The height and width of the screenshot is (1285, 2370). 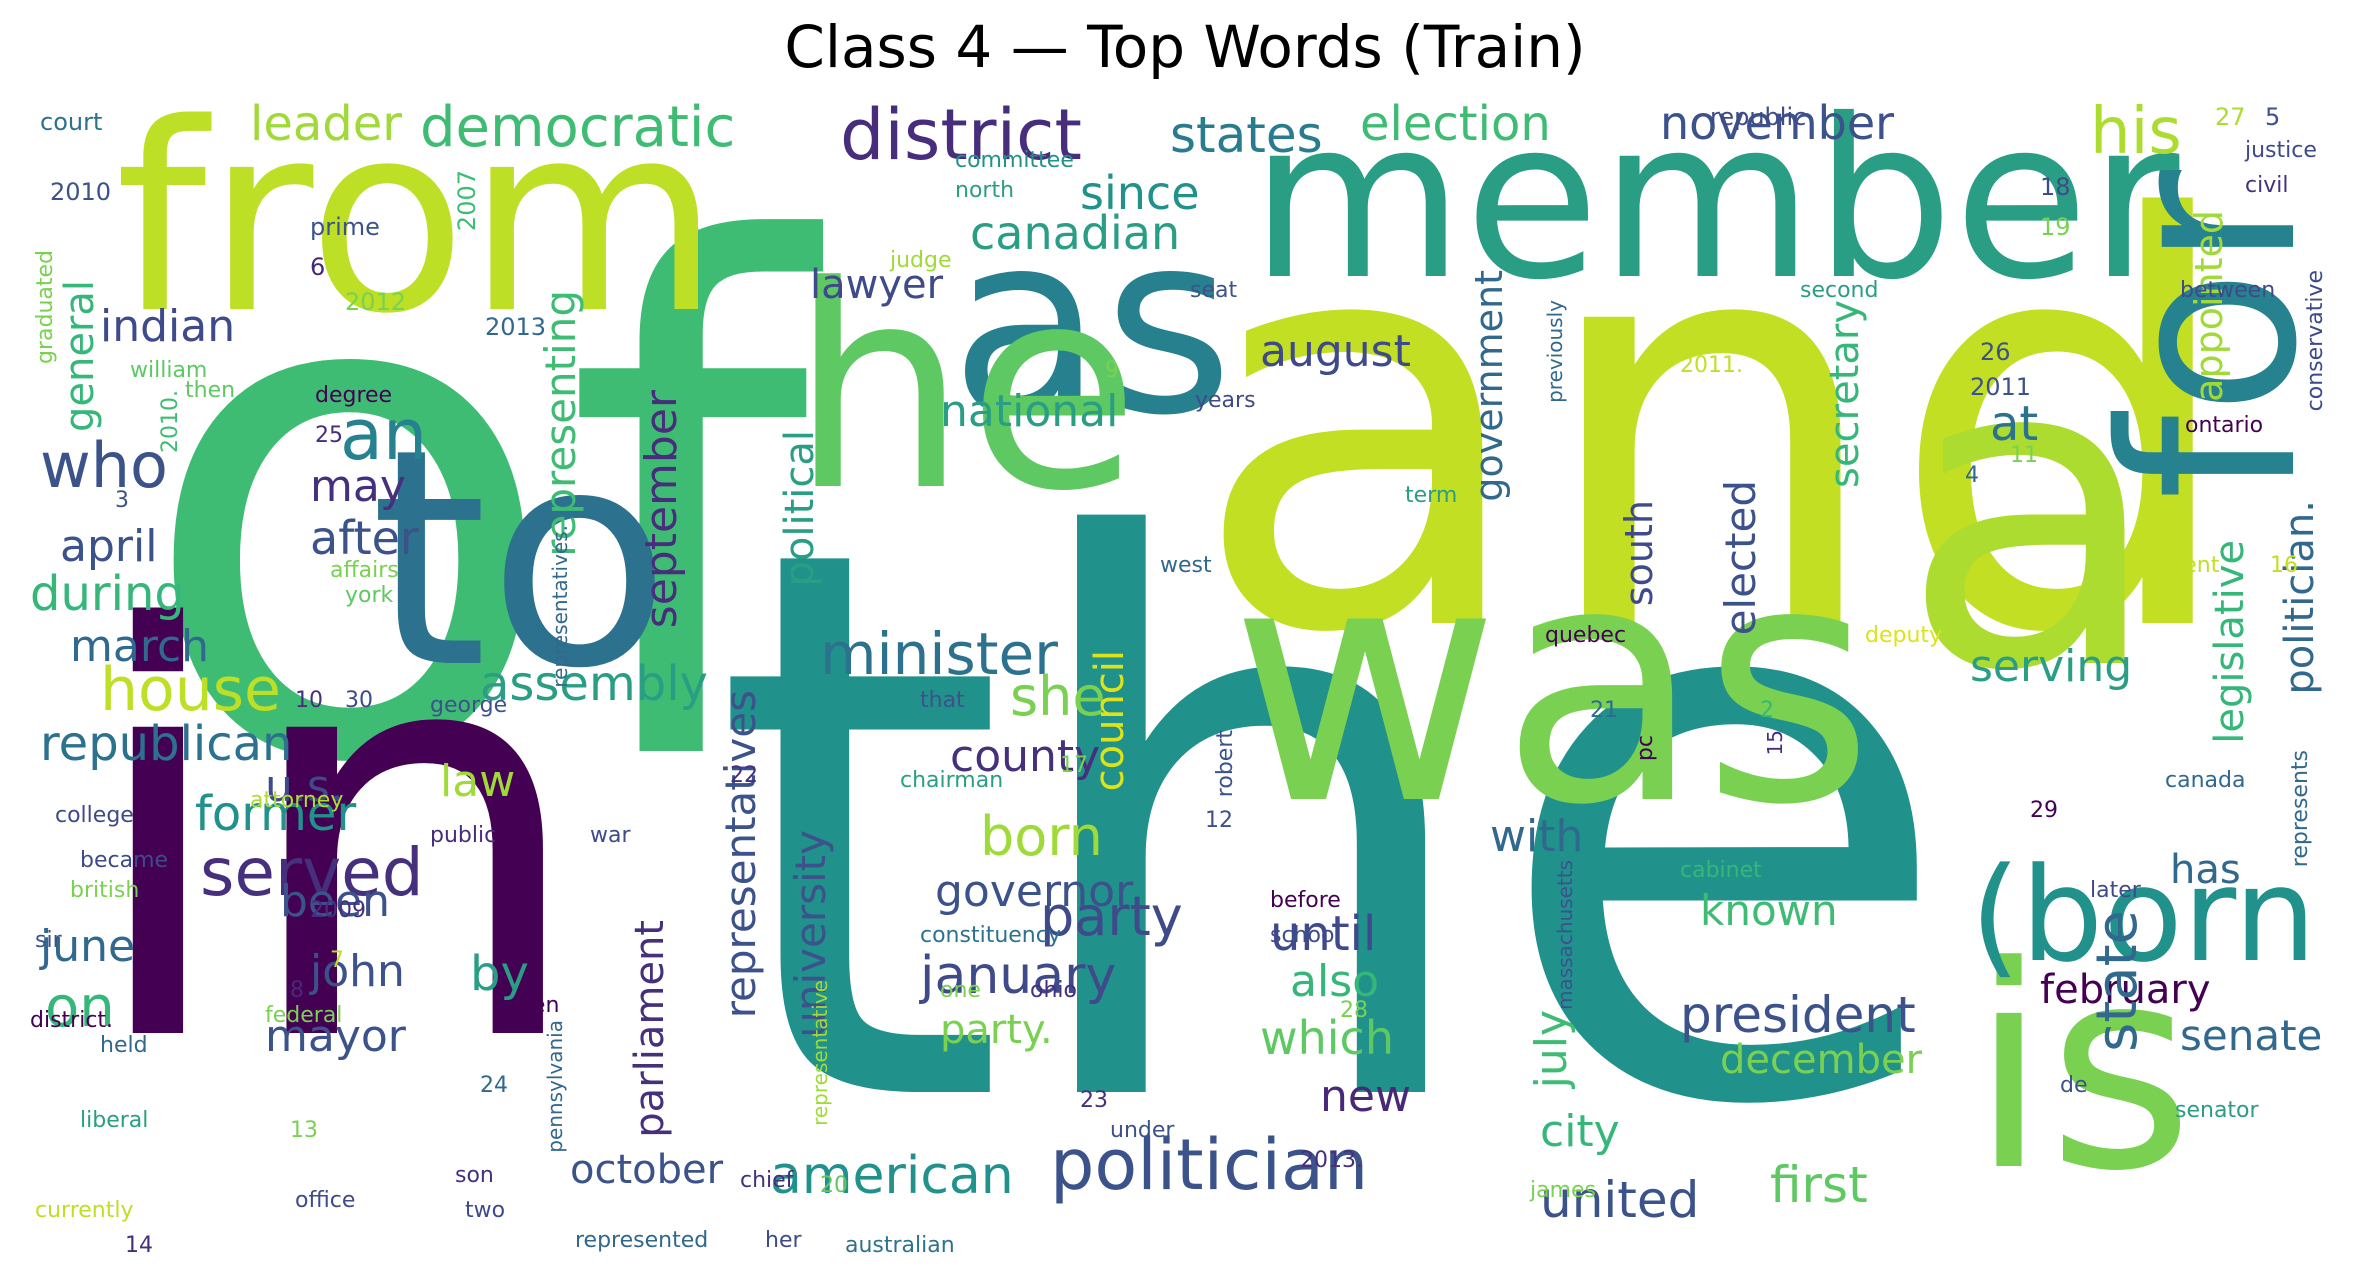 What do you see at coordinates (312, 872) in the screenshot?
I see `cloud-word: served` at bounding box center [312, 872].